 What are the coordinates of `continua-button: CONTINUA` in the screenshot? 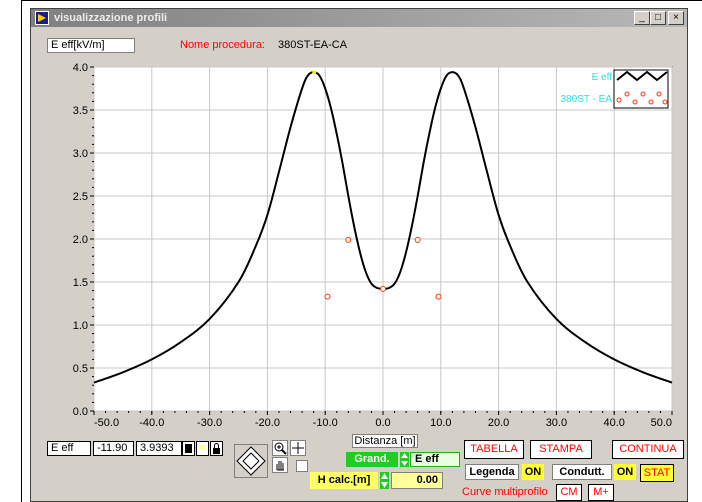 It's located at (648, 449).